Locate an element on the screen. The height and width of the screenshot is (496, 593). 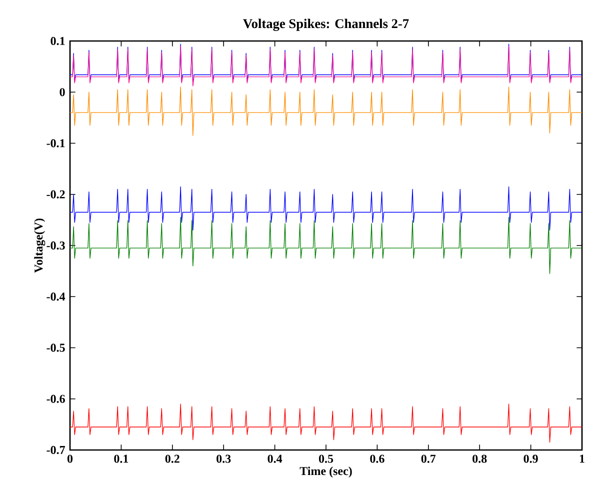
y-tick-label: -0.7 is located at coordinates (56, 450).